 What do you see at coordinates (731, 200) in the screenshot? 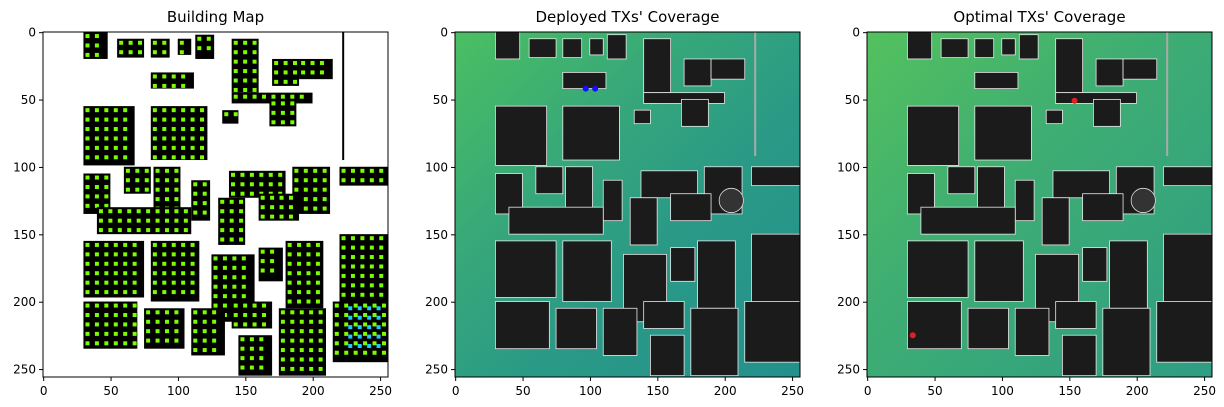
I see `round-building` at bounding box center [731, 200].